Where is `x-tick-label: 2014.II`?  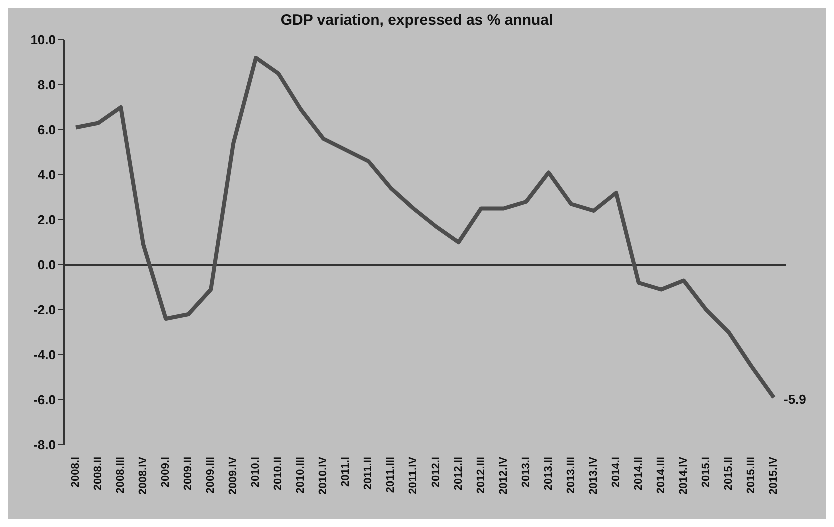 x-tick-label: 2014.II is located at coordinates (638, 474).